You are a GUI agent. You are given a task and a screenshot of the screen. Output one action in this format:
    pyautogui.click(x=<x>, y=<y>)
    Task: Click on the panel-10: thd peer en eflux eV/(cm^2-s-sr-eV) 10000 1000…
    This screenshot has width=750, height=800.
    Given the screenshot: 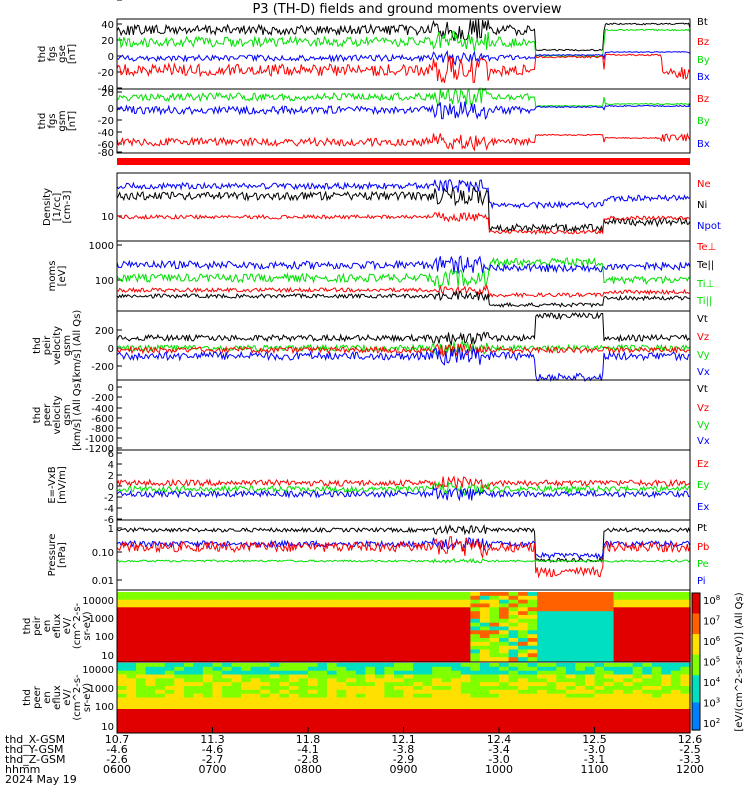 What is the action you would take?
    pyautogui.click(x=72, y=699)
    